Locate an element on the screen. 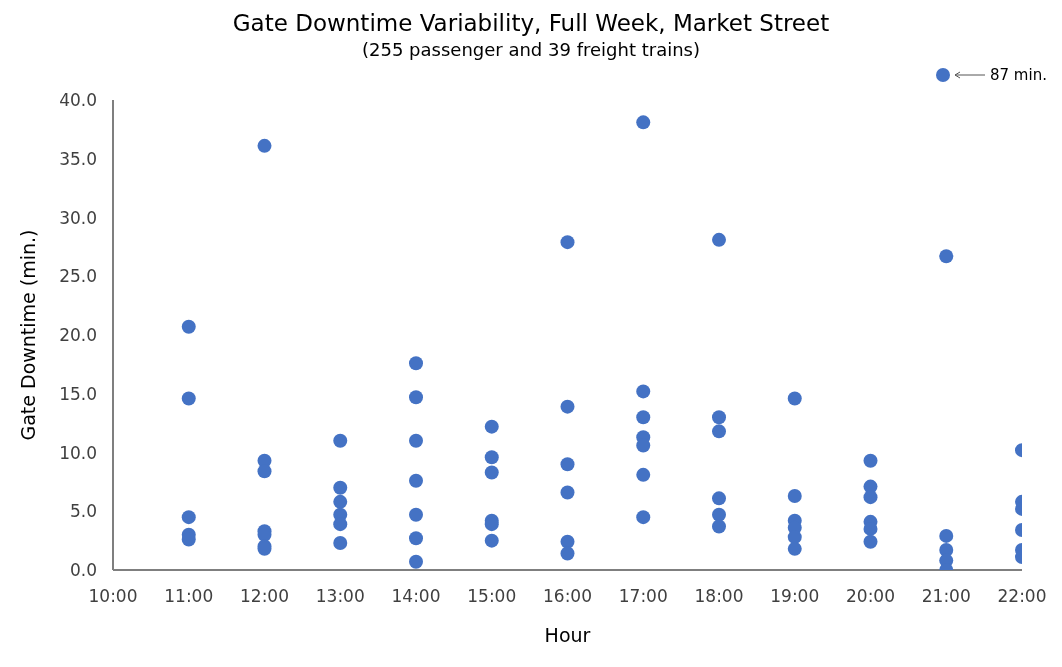 The height and width of the screenshot is (667, 1062). x-tick-label: 19:00 is located at coordinates (795, 596).